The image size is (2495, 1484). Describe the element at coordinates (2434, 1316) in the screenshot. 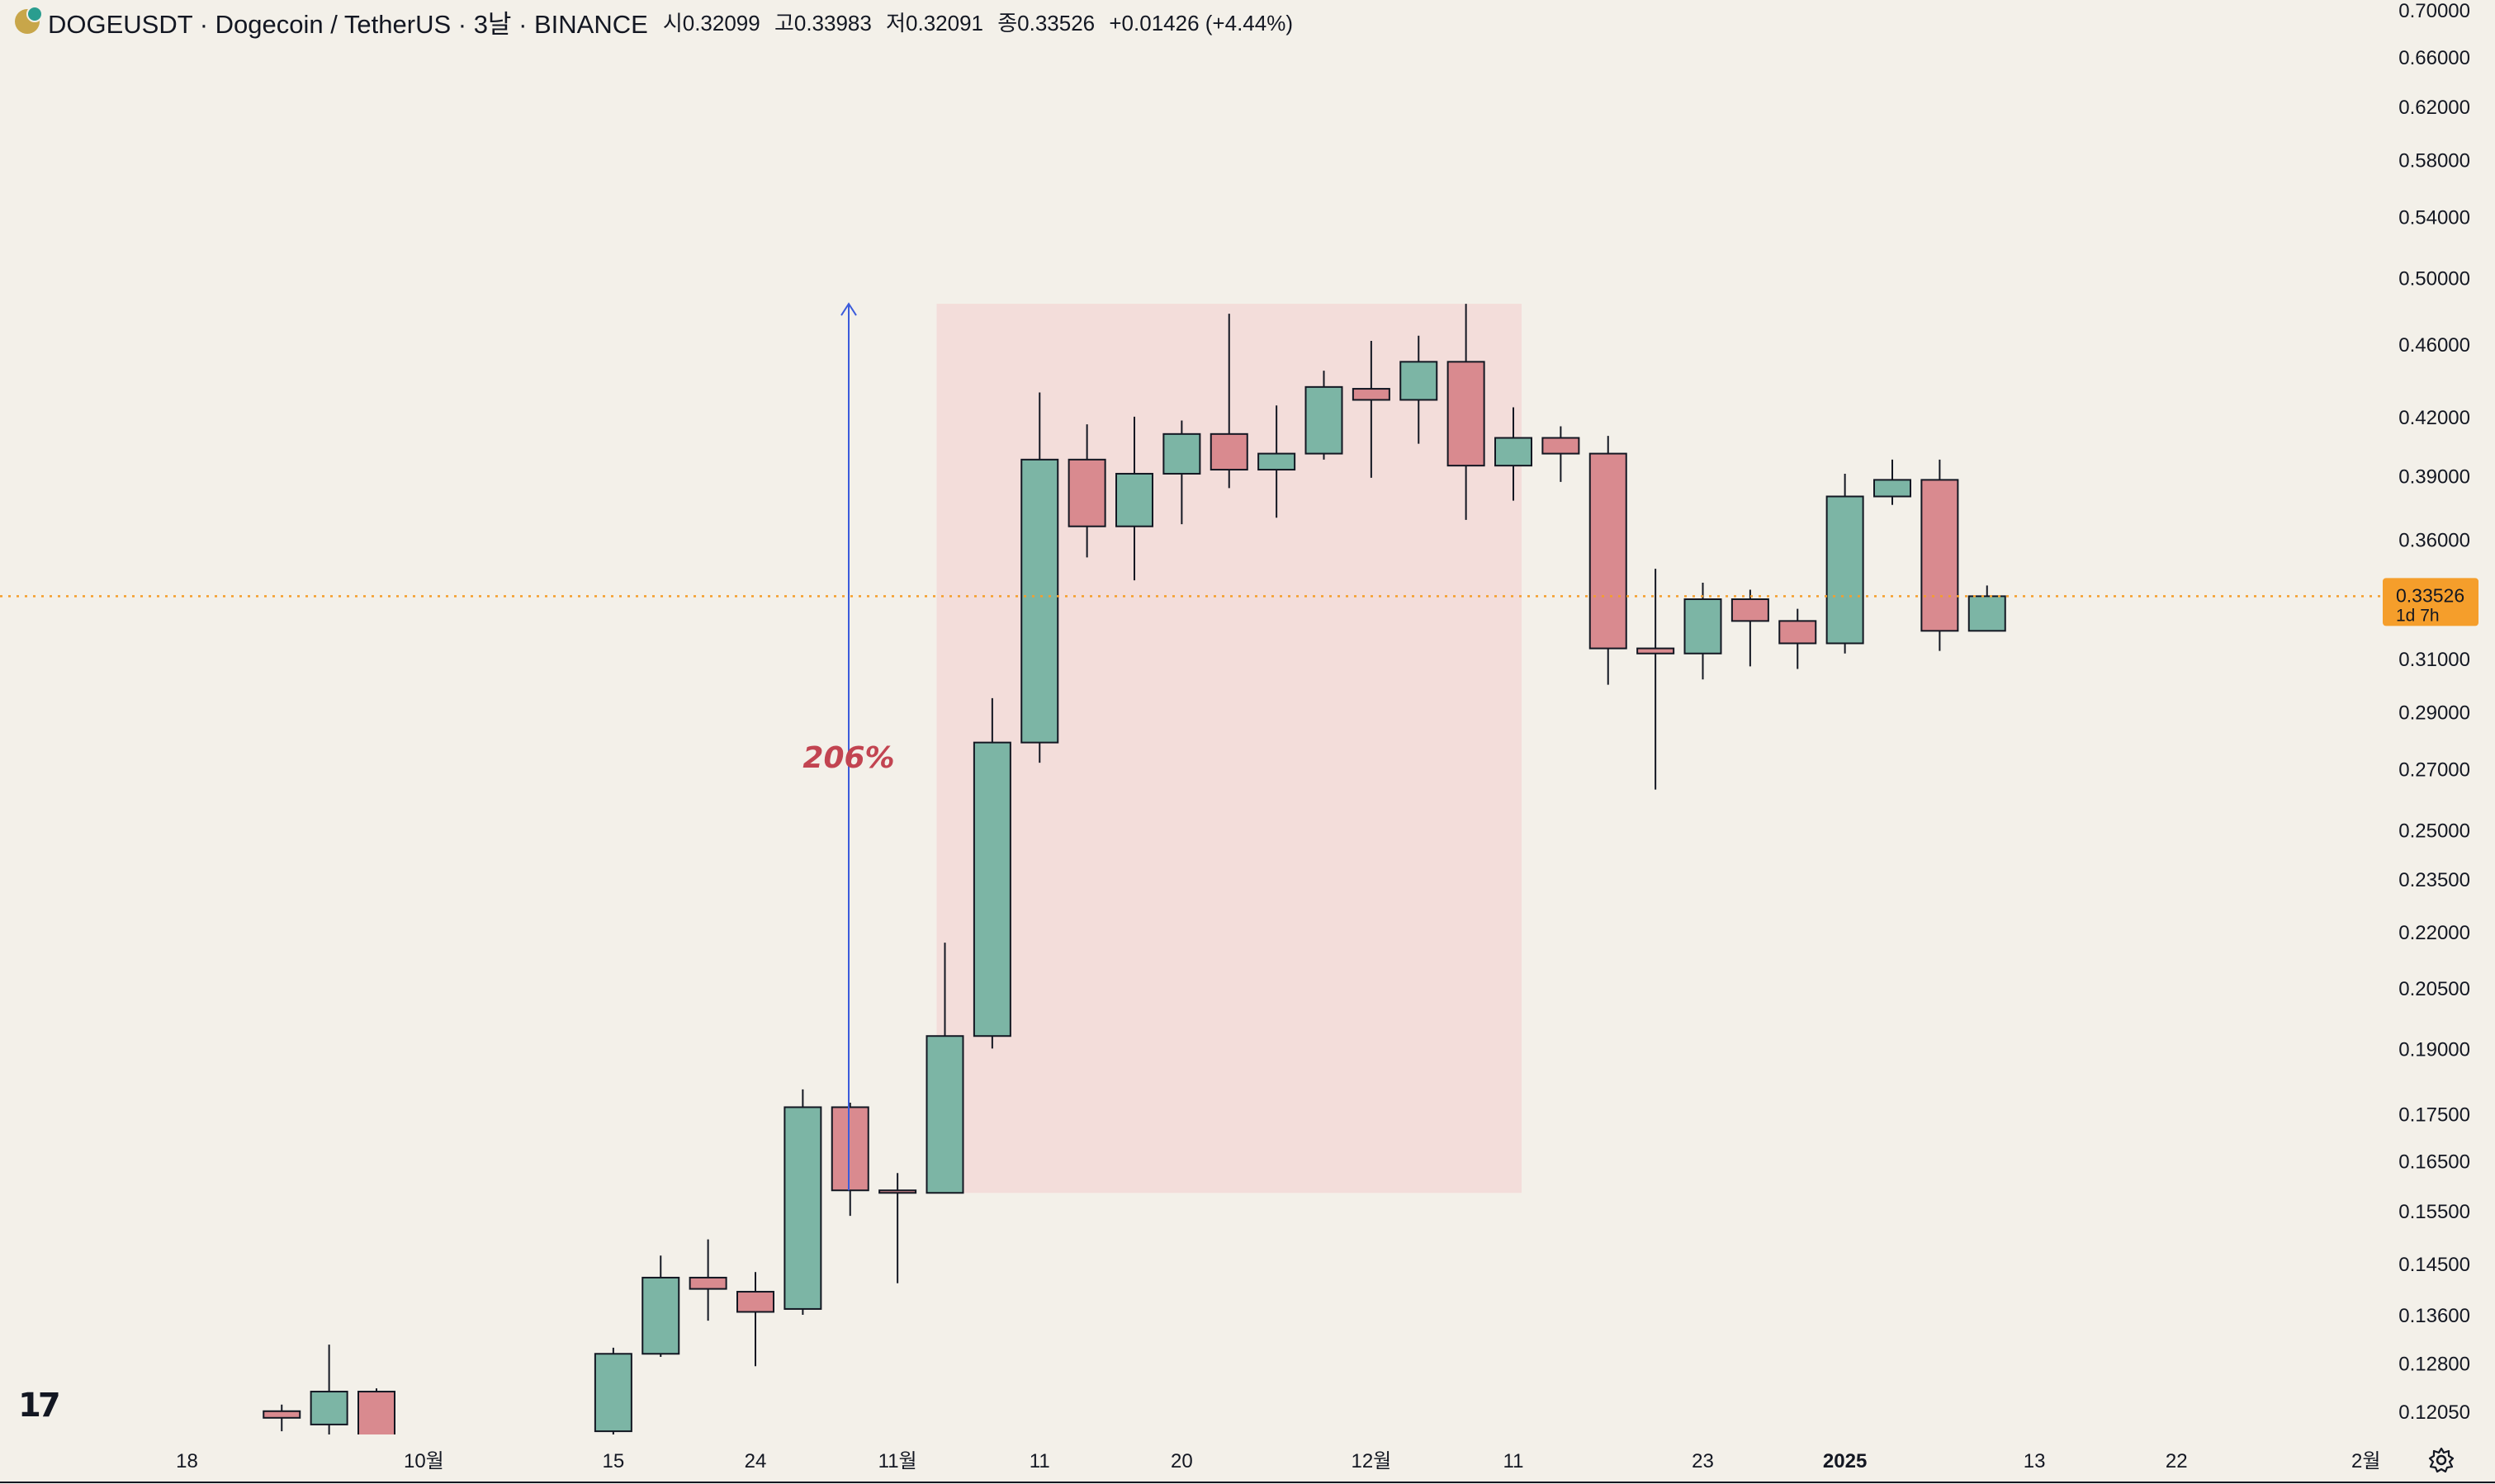

I see `y-tick-label: 0.13600` at that location.